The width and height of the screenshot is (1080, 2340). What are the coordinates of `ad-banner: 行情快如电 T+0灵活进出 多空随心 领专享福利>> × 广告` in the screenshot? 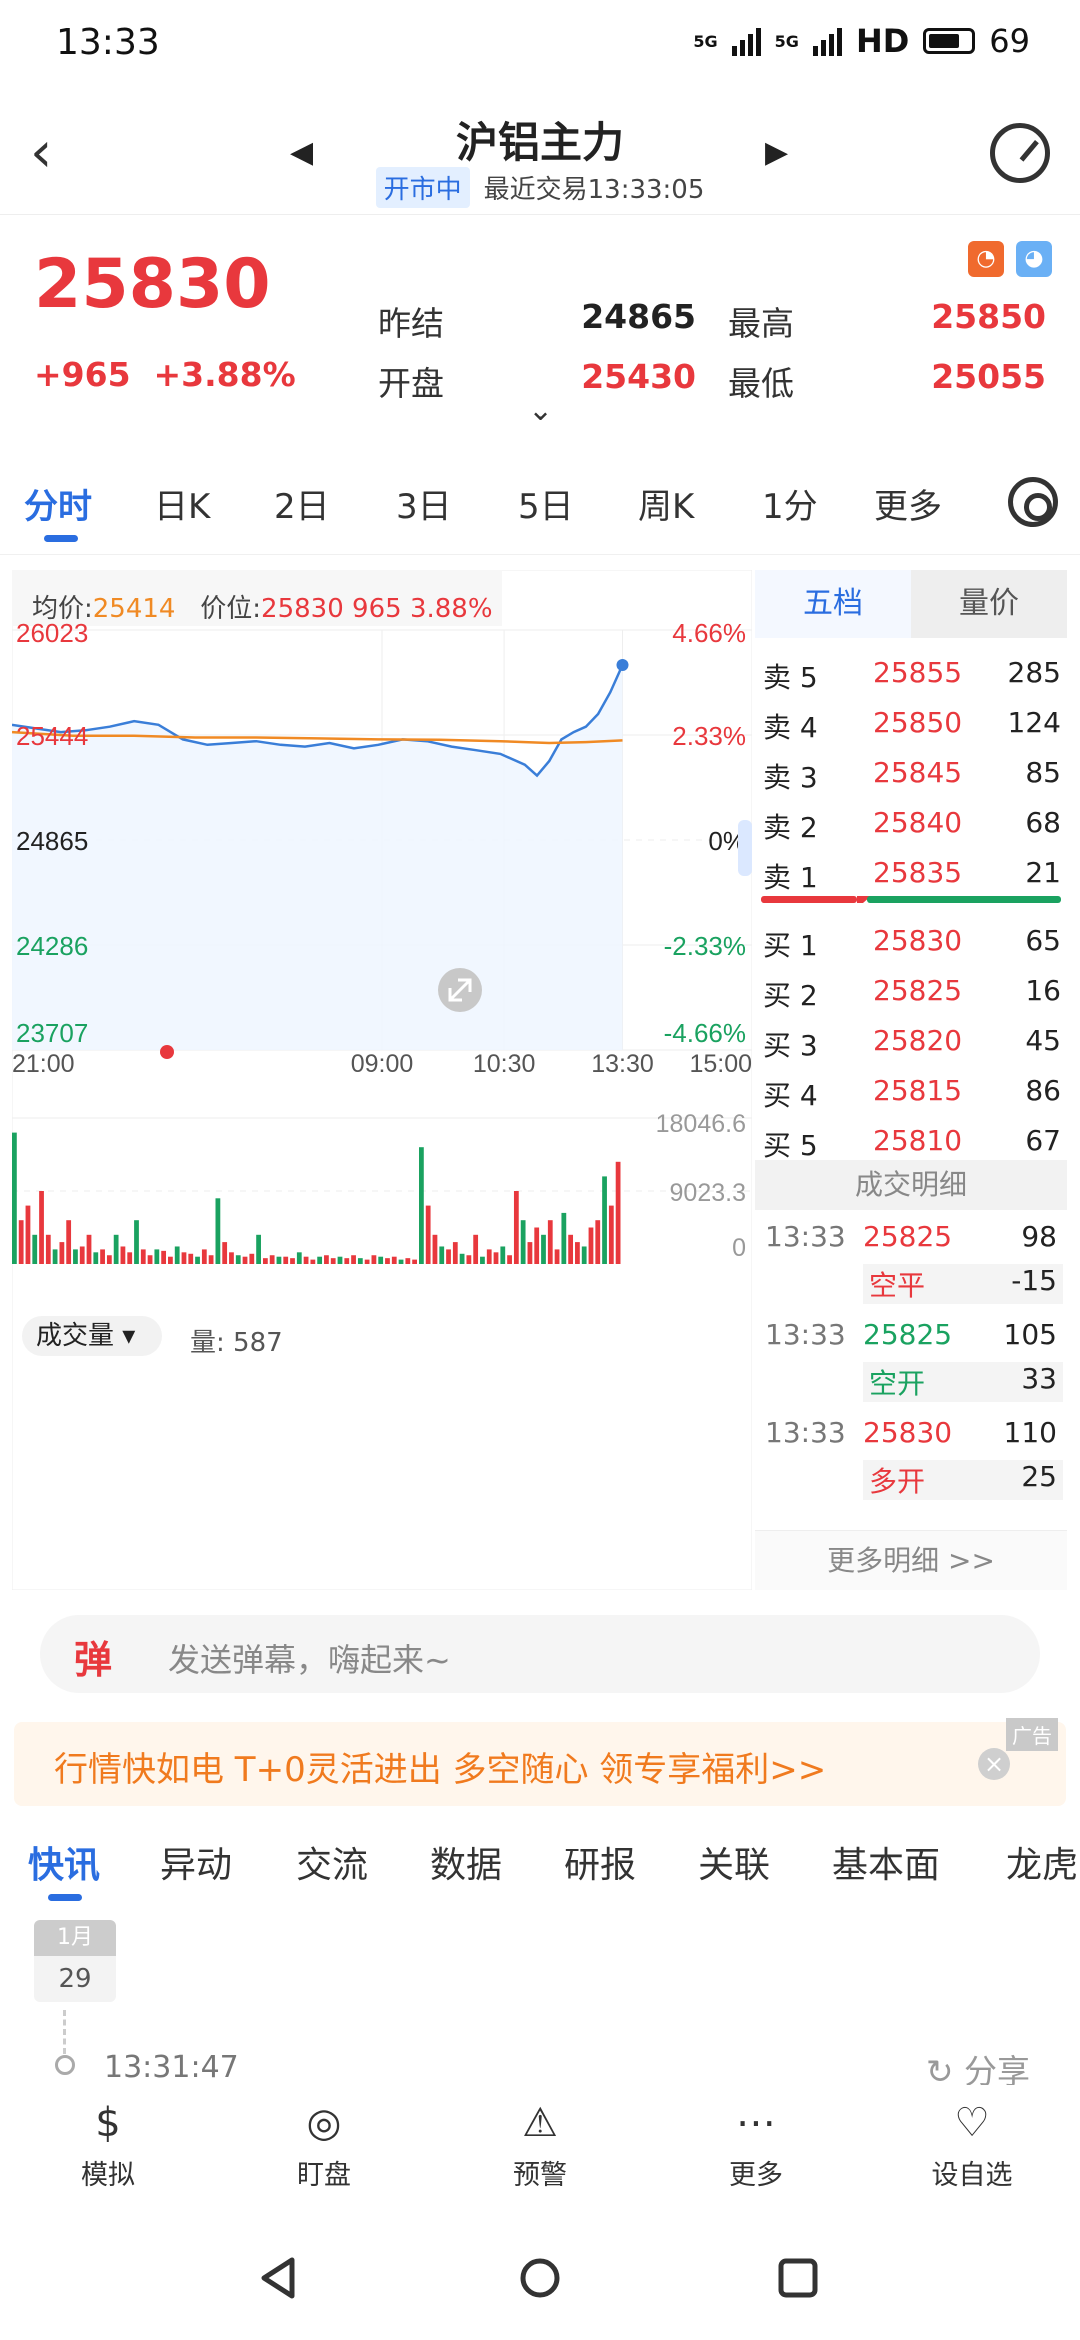 It's located at (540, 1762).